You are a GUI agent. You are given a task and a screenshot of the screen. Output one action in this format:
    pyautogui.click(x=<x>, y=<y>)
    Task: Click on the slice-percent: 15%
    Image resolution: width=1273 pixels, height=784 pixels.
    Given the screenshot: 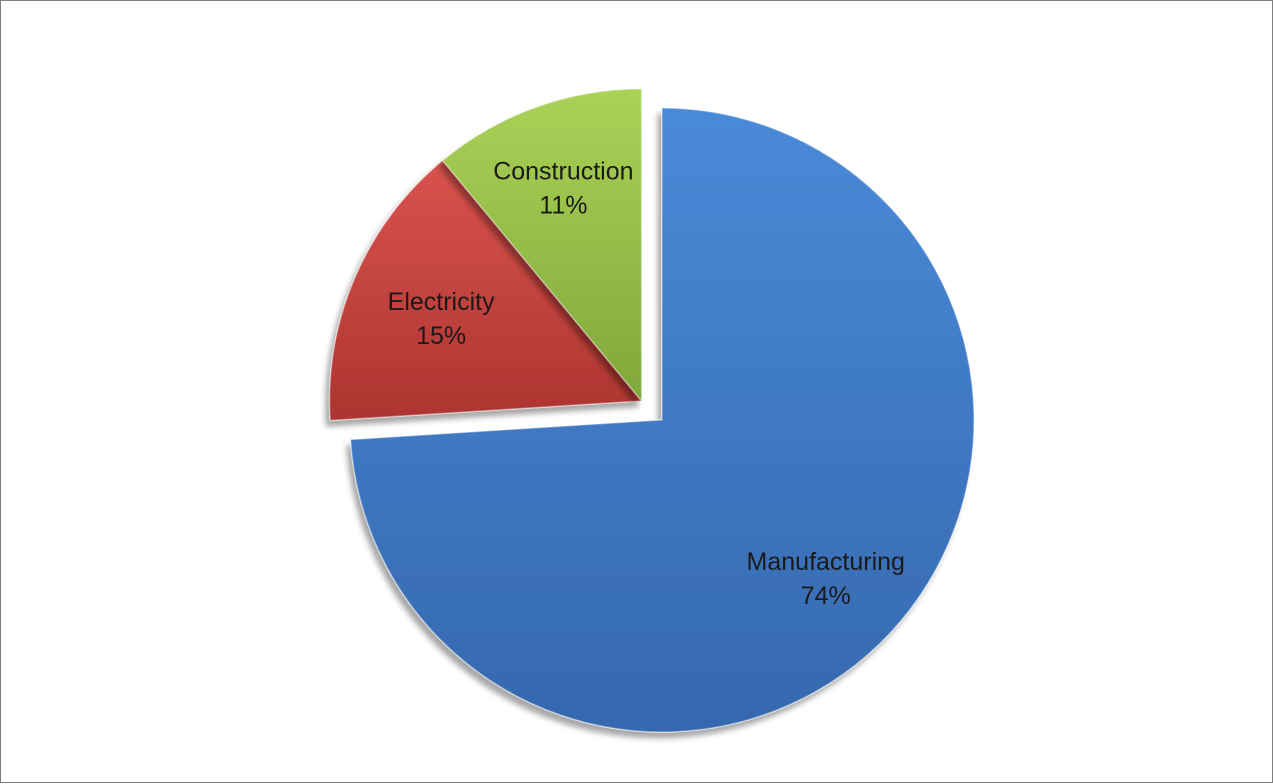 What is the action you would take?
    pyautogui.click(x=441, y=336)
    